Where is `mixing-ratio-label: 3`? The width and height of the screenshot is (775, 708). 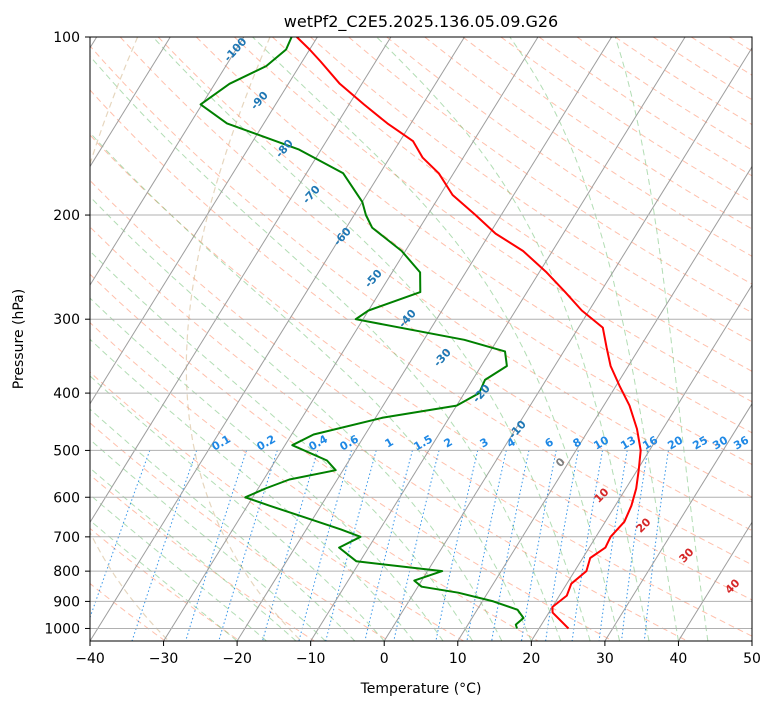 mixing-ratio-label: 3 is located at coordinates (484, 442).